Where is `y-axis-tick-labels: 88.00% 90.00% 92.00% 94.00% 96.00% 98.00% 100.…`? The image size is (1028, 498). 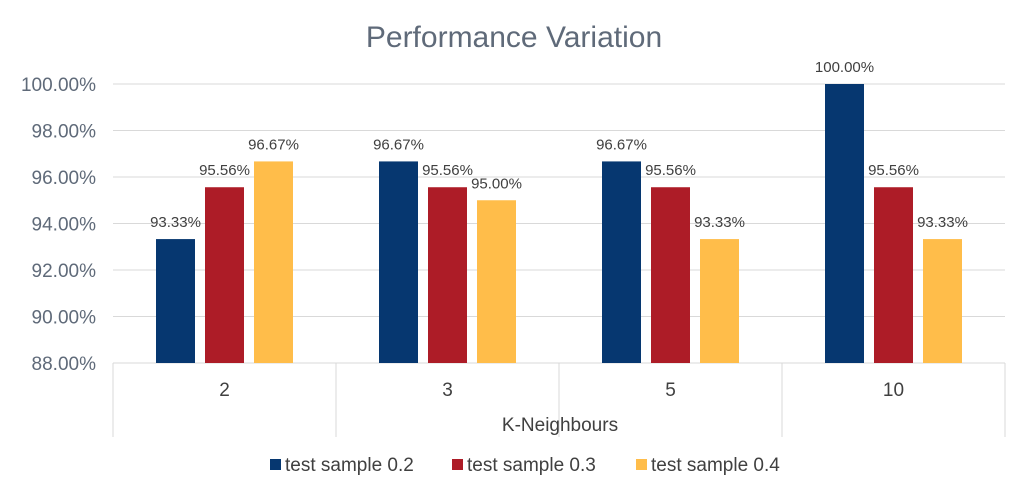
y-axis-tick-labels: 88.00% 90.00% 92.00% 94.00% 96.00% 98.00% 100.… is located at coordinates (58, 225).